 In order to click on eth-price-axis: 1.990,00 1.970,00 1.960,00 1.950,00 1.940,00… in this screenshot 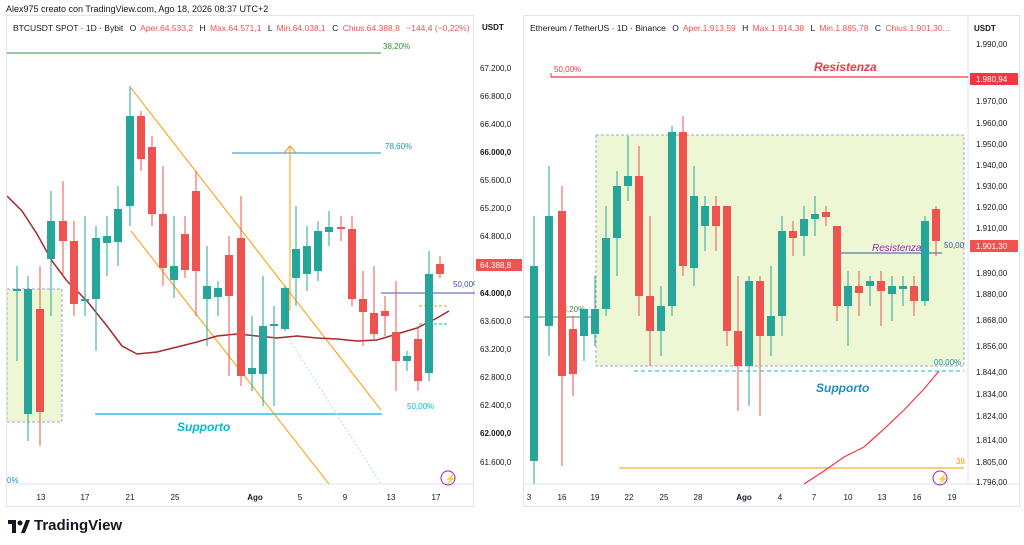, I will do `click(992, 263)`.